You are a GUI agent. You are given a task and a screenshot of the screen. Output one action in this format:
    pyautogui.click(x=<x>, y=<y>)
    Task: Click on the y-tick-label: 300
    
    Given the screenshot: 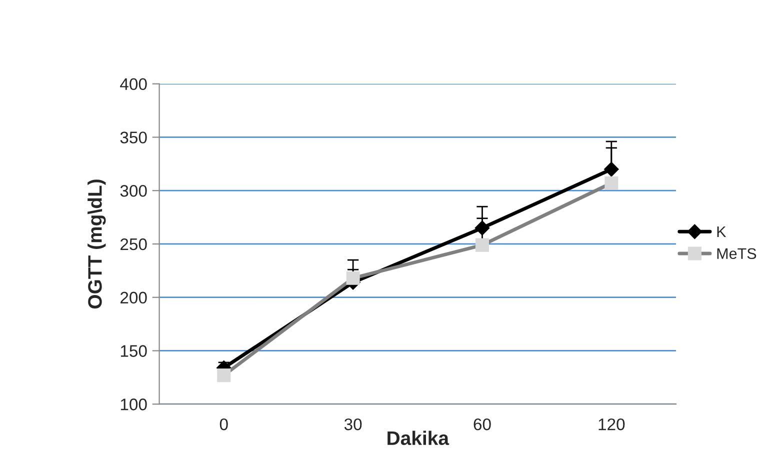 What is the action you would take?
    pyautogui.click(x=133, y=191)
    